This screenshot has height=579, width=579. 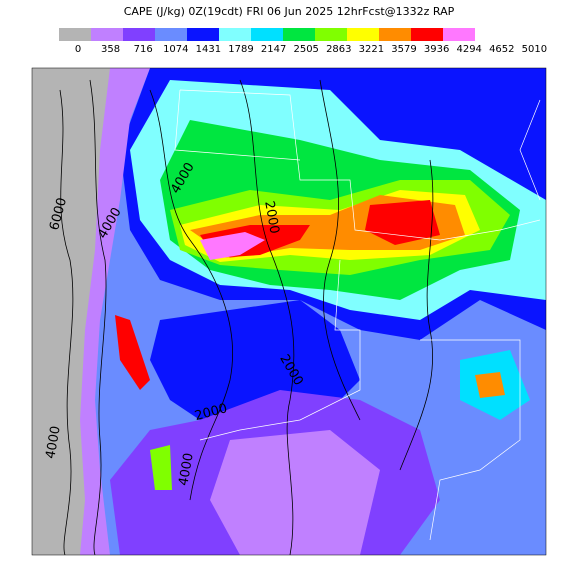 I want to click on colorbar-label: 4652, so click(x=501, y=49).